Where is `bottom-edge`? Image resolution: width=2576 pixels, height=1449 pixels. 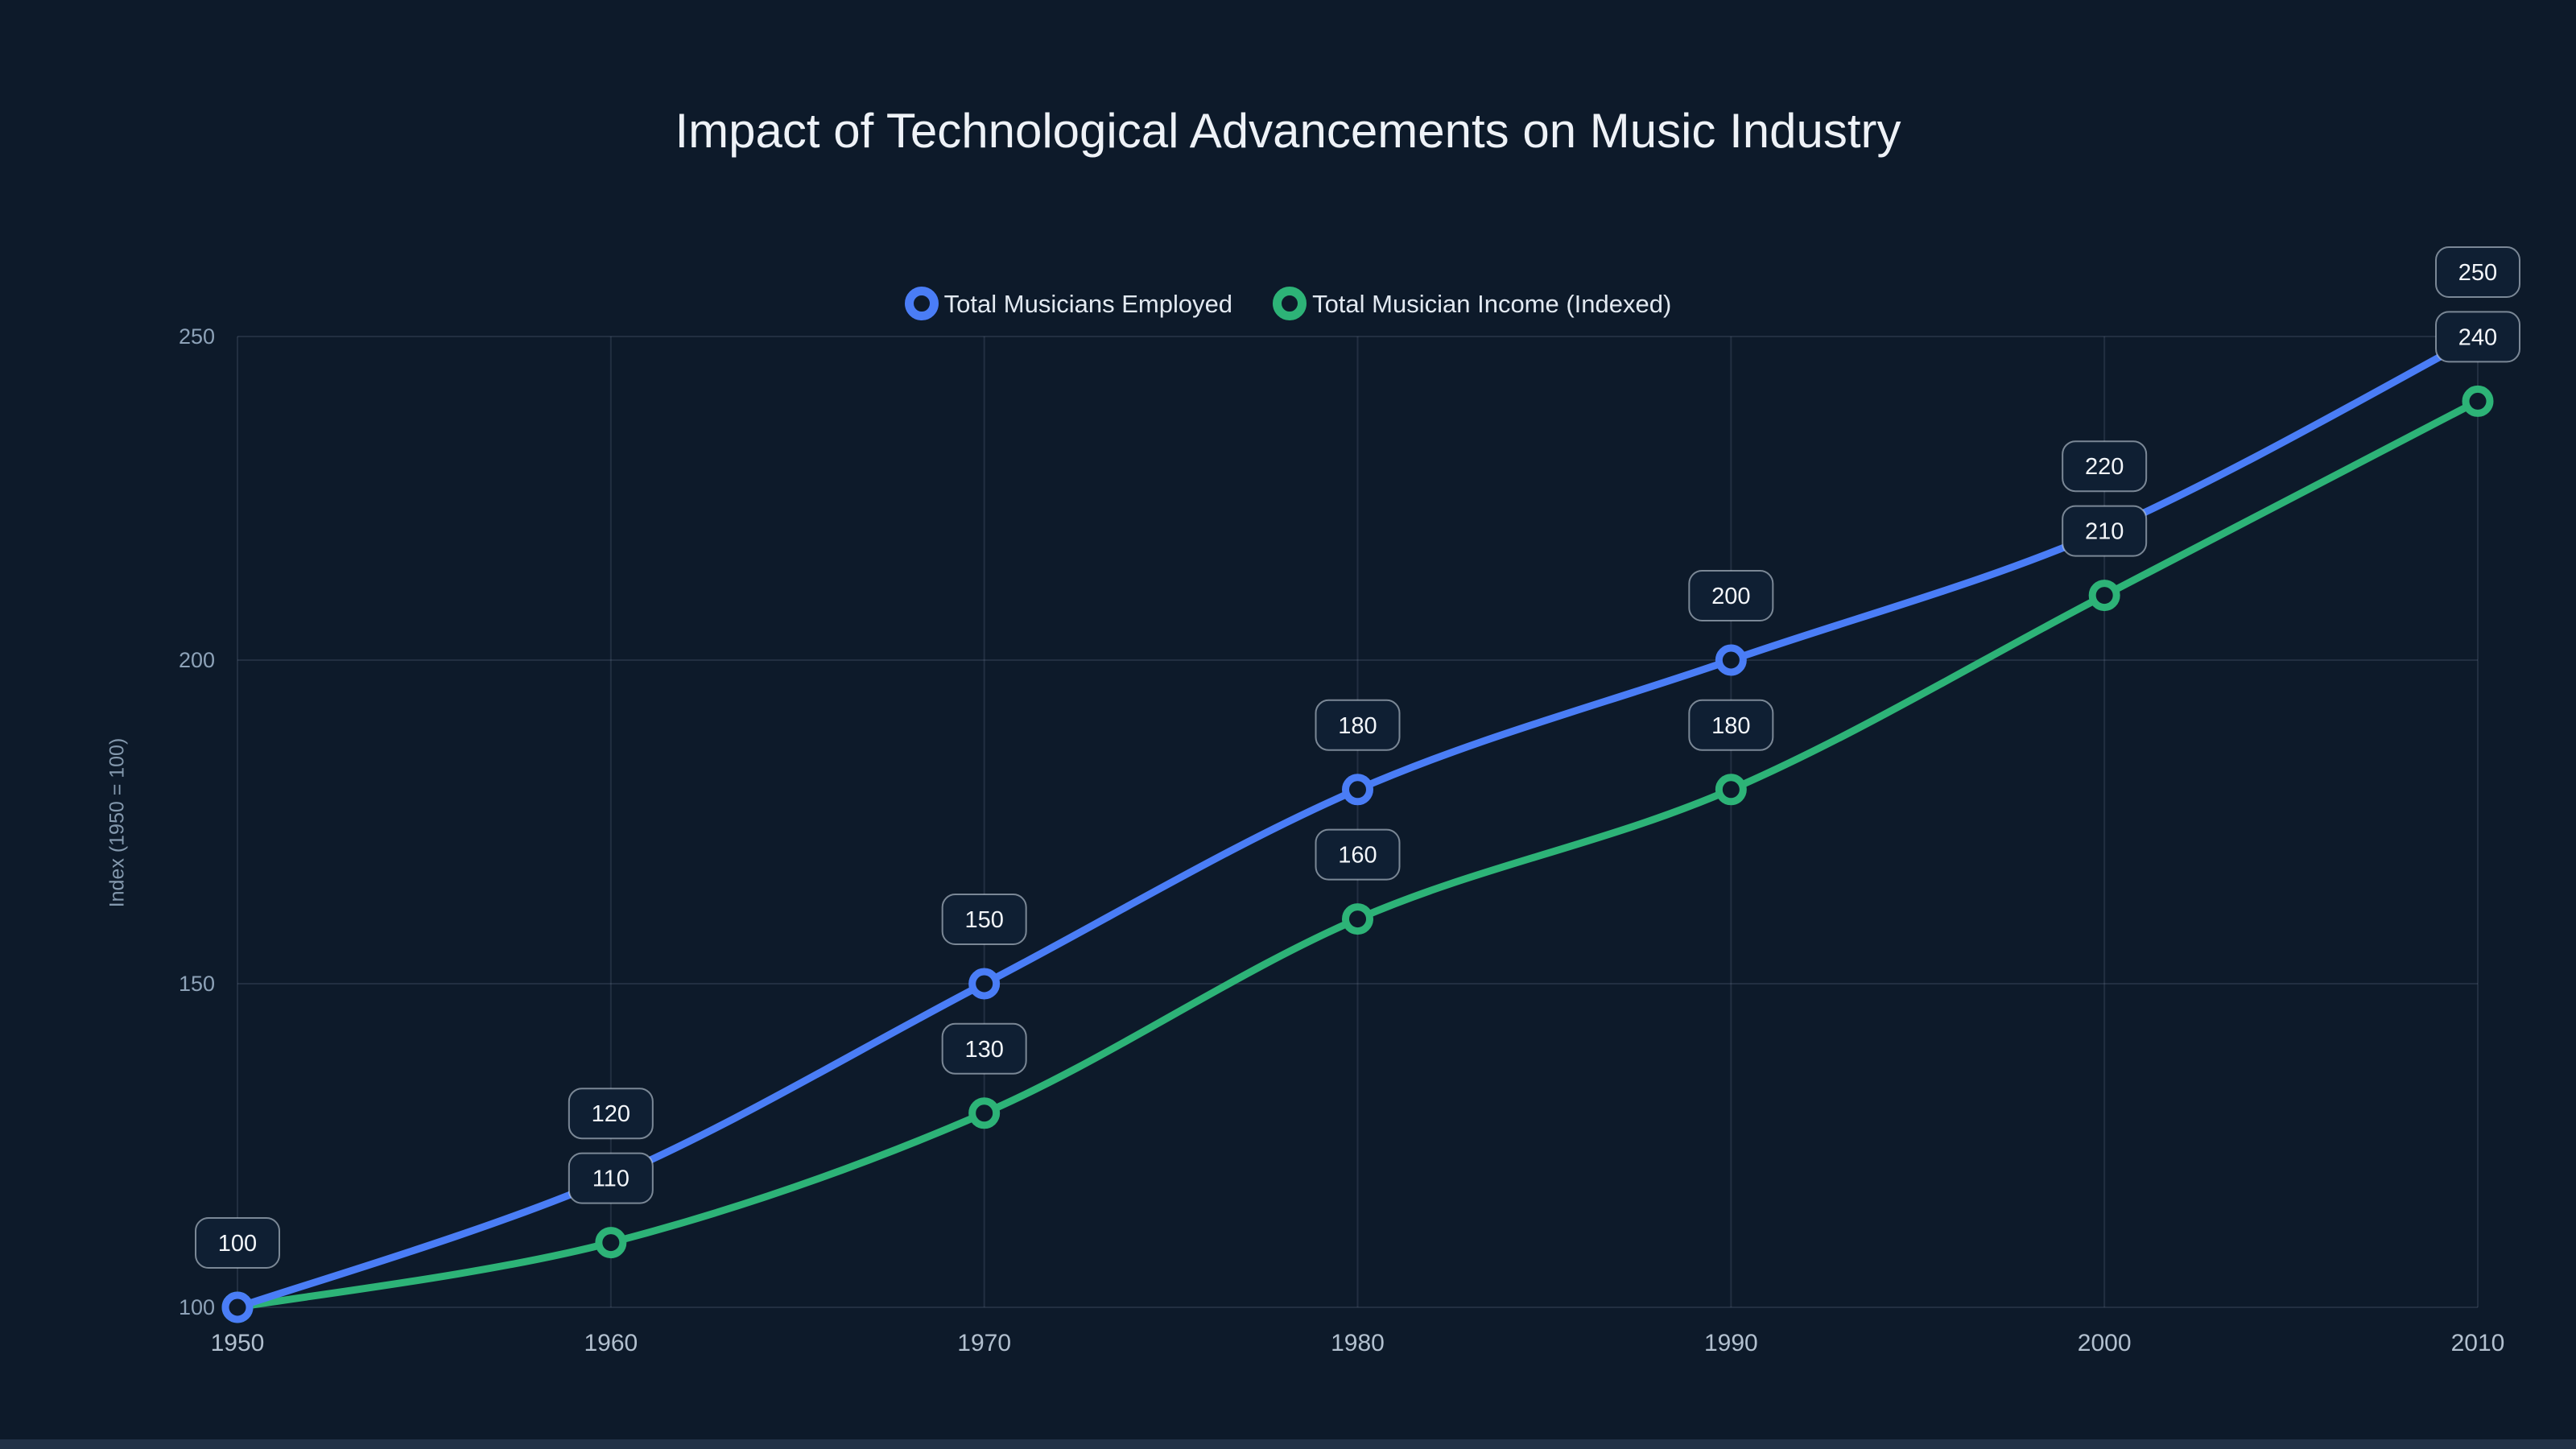 bottom-edge is located at coordinates (1288, 1444).